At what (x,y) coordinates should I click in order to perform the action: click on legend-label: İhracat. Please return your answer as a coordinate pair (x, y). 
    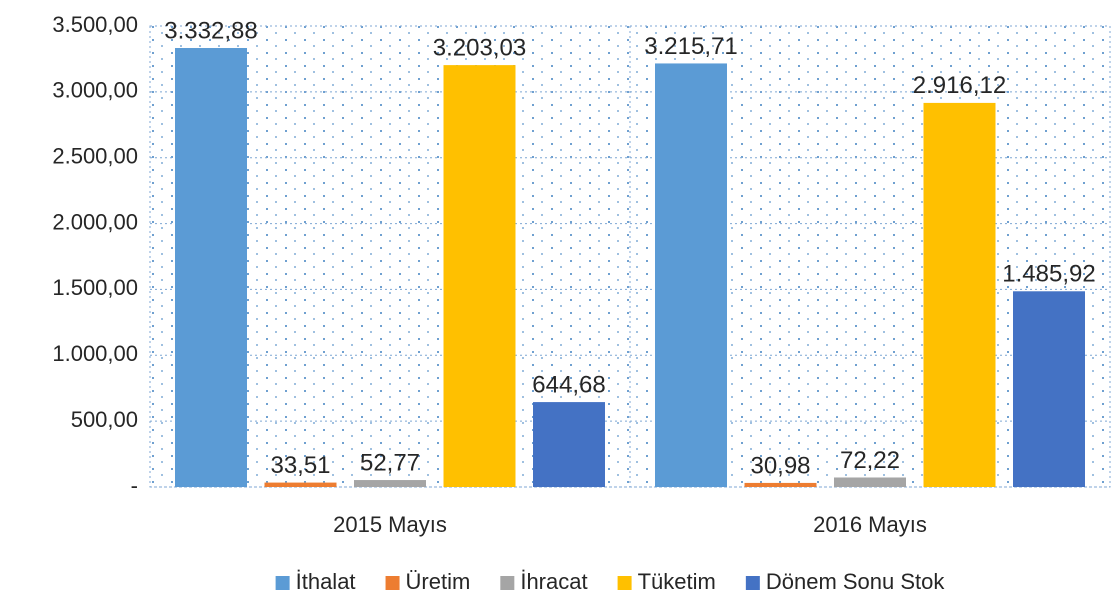
    Looking at the image, I should click on (553, 581).